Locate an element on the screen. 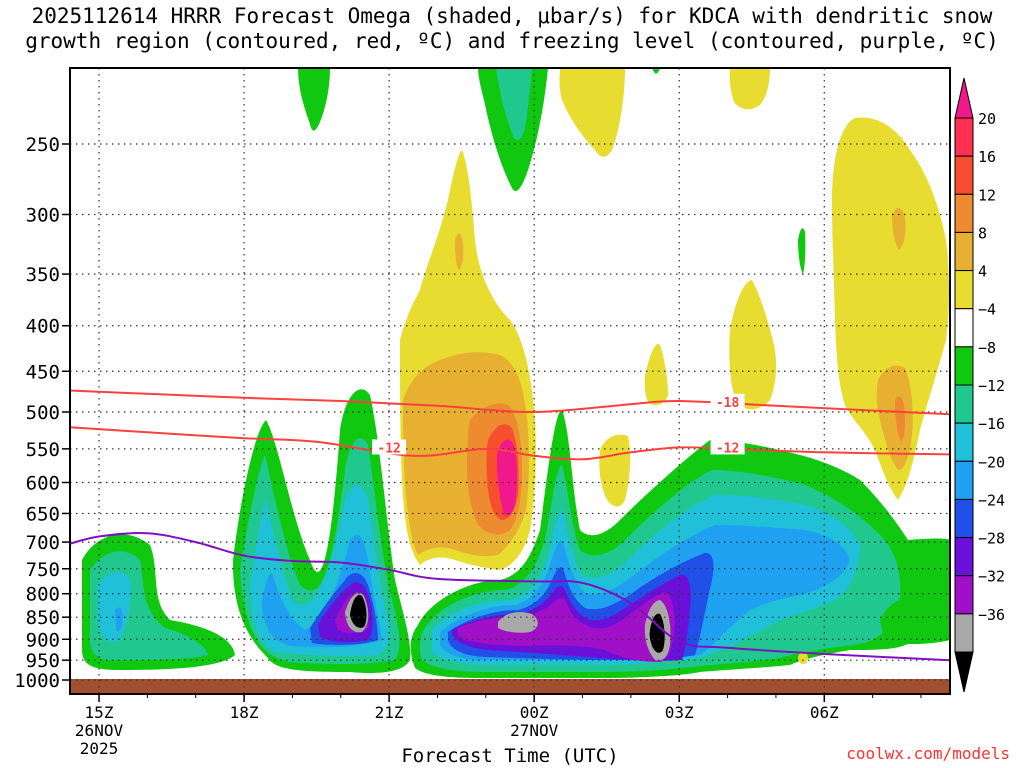 This screenshot has width=1024, height=768. colorbar-label: 8 is located at coordinates (982, 233).